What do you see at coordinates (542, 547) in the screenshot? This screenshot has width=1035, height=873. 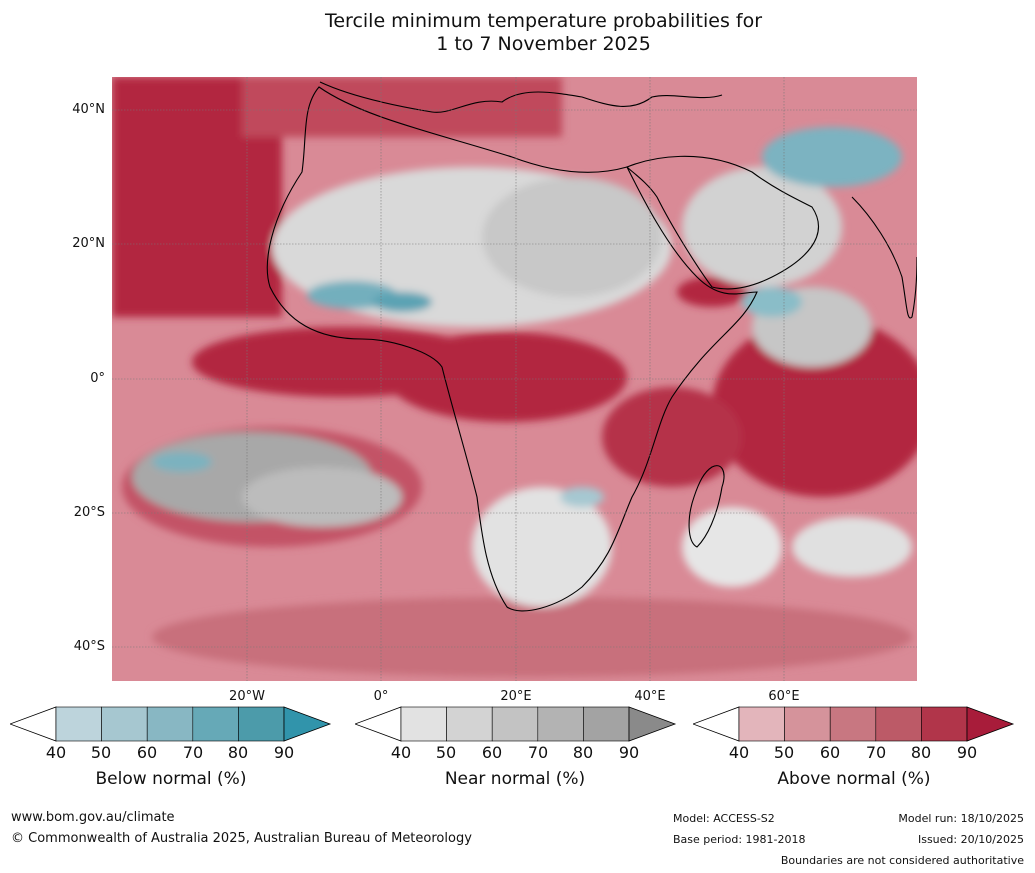 I see `near-southern-africa` at bounding box center [542, 547].